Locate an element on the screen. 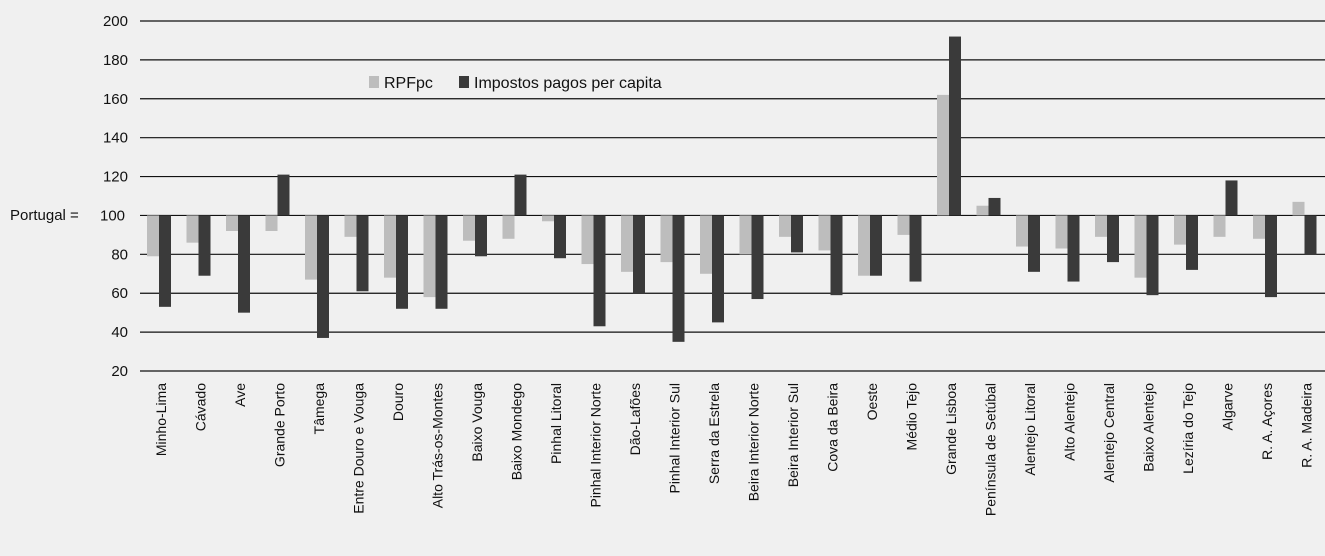  y-tick-label: 20 is located at coordinates (119, 371).